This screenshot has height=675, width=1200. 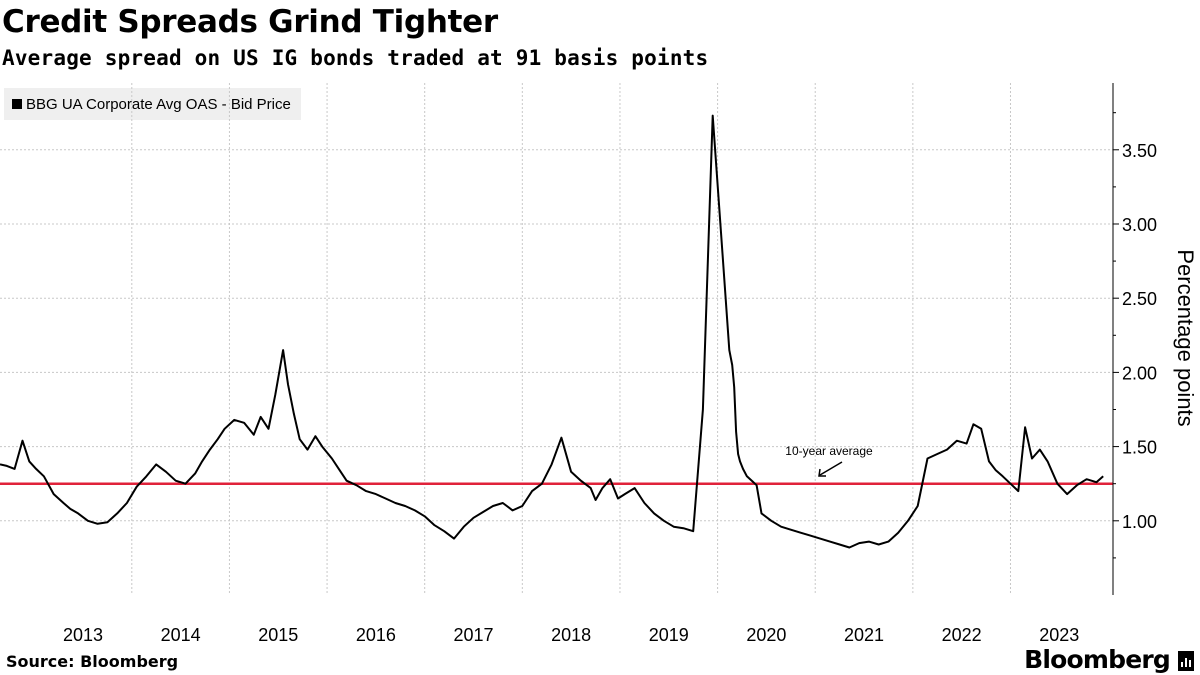 I want to click on chart-title: Credit Spreads Grind Tighter, so click(x=250, y=22).